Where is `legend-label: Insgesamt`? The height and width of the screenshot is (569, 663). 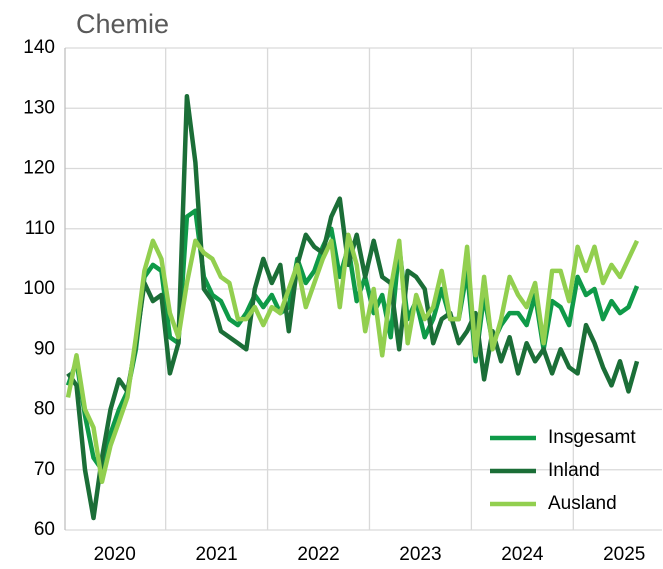
legend-label: Insgesamt is located at coordinates (592, 437).